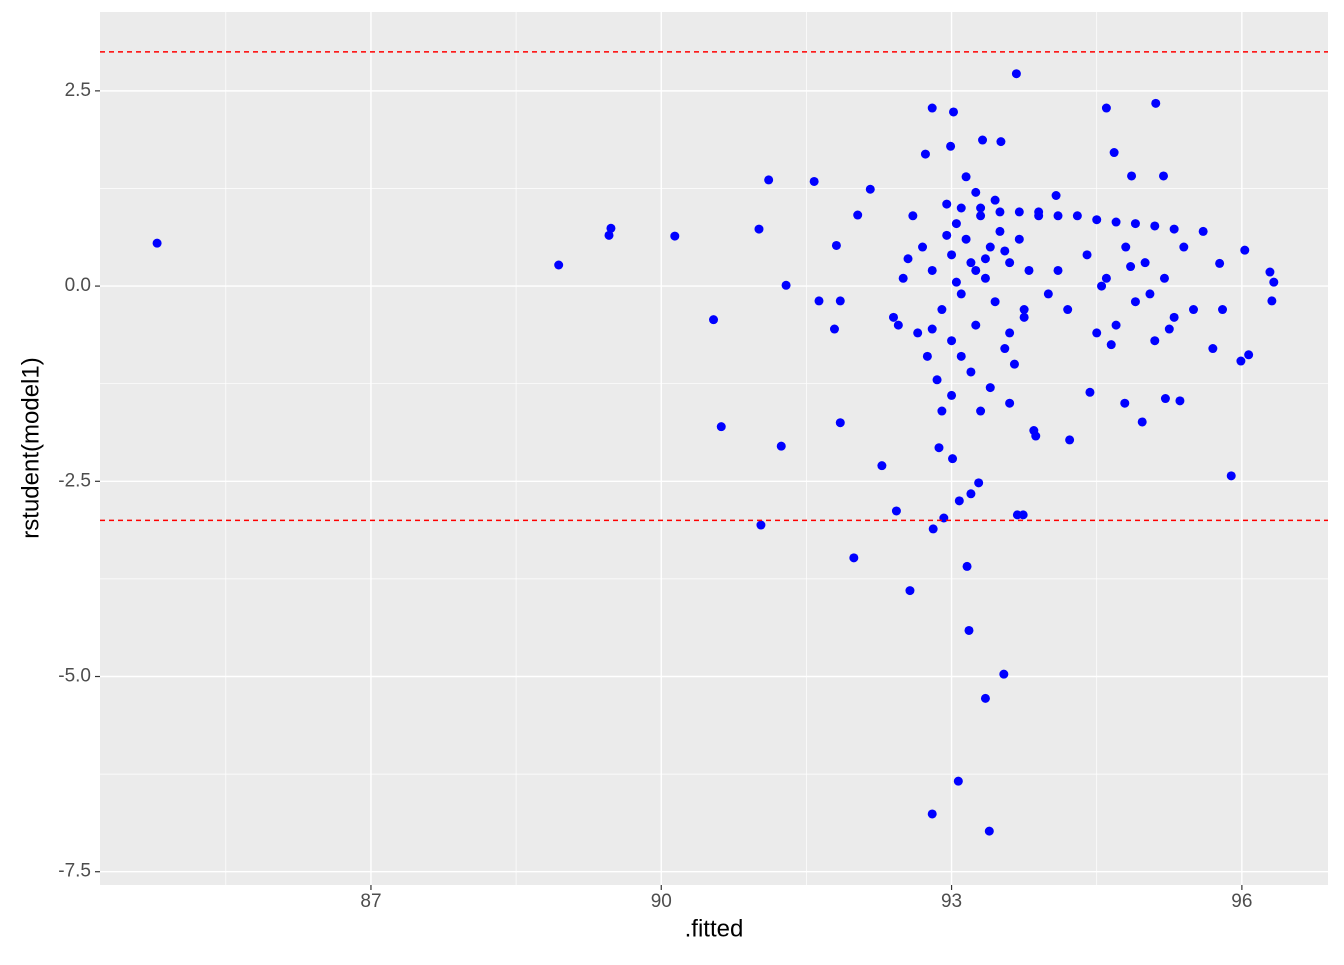 The height and width of the screenshot is (965, 1344). I want to click on x-tick-label: 90, so click(661, 901).